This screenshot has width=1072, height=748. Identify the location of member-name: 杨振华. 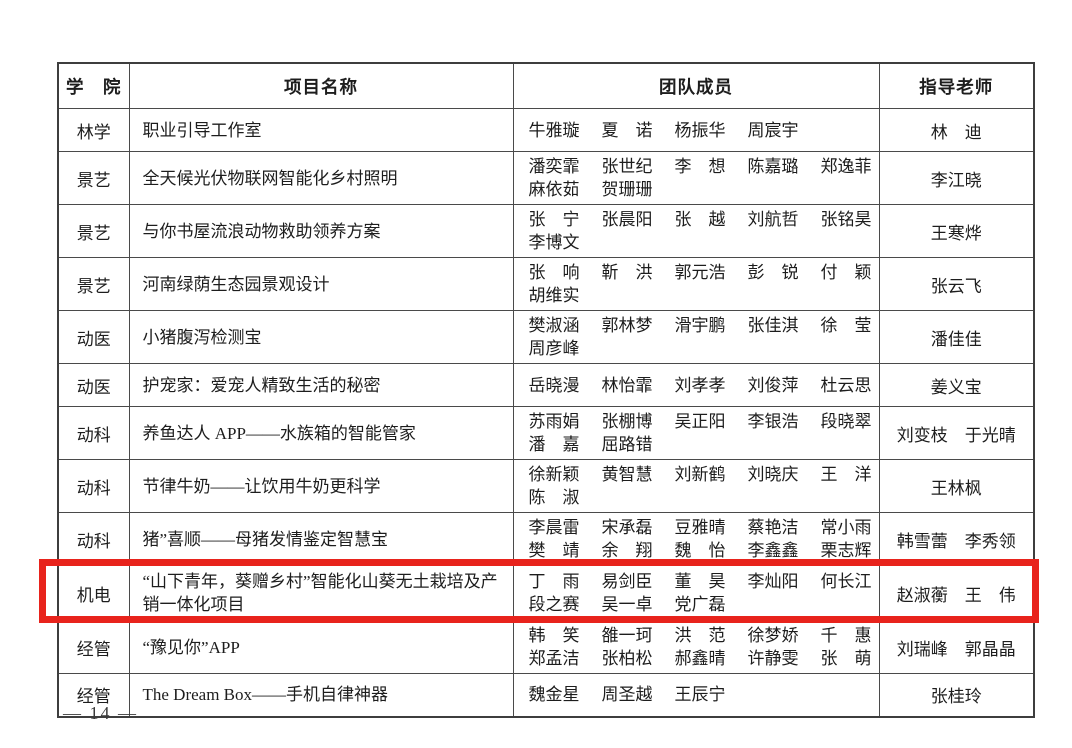
(700, 130).